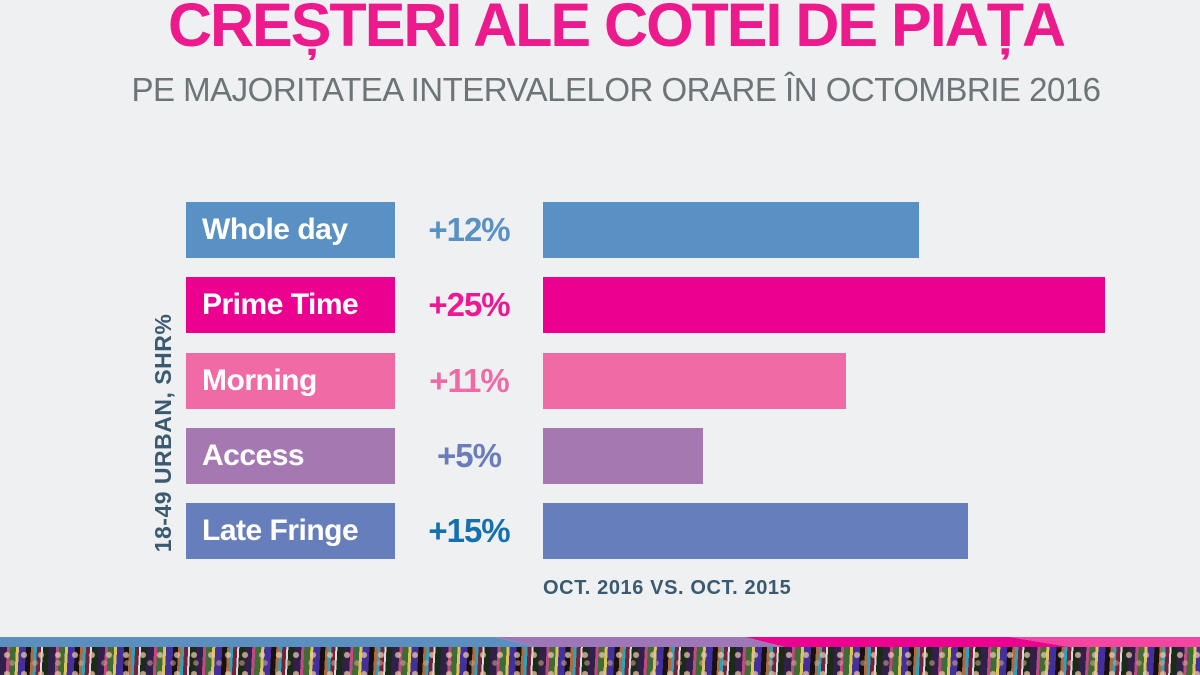 The height and width of the screenshot is (675, 1200). What do you see at coordinates (640, 642) in the screenshot?
I see `stripe-segment-purple` at bounding box center [640, 642].